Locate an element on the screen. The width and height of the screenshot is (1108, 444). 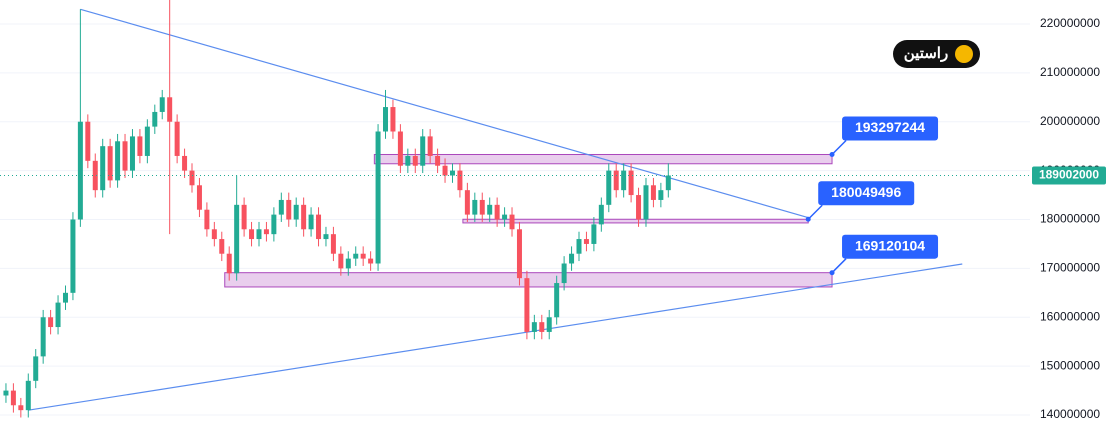
callout-label: 180049496 is located at coordinates (866, 192).